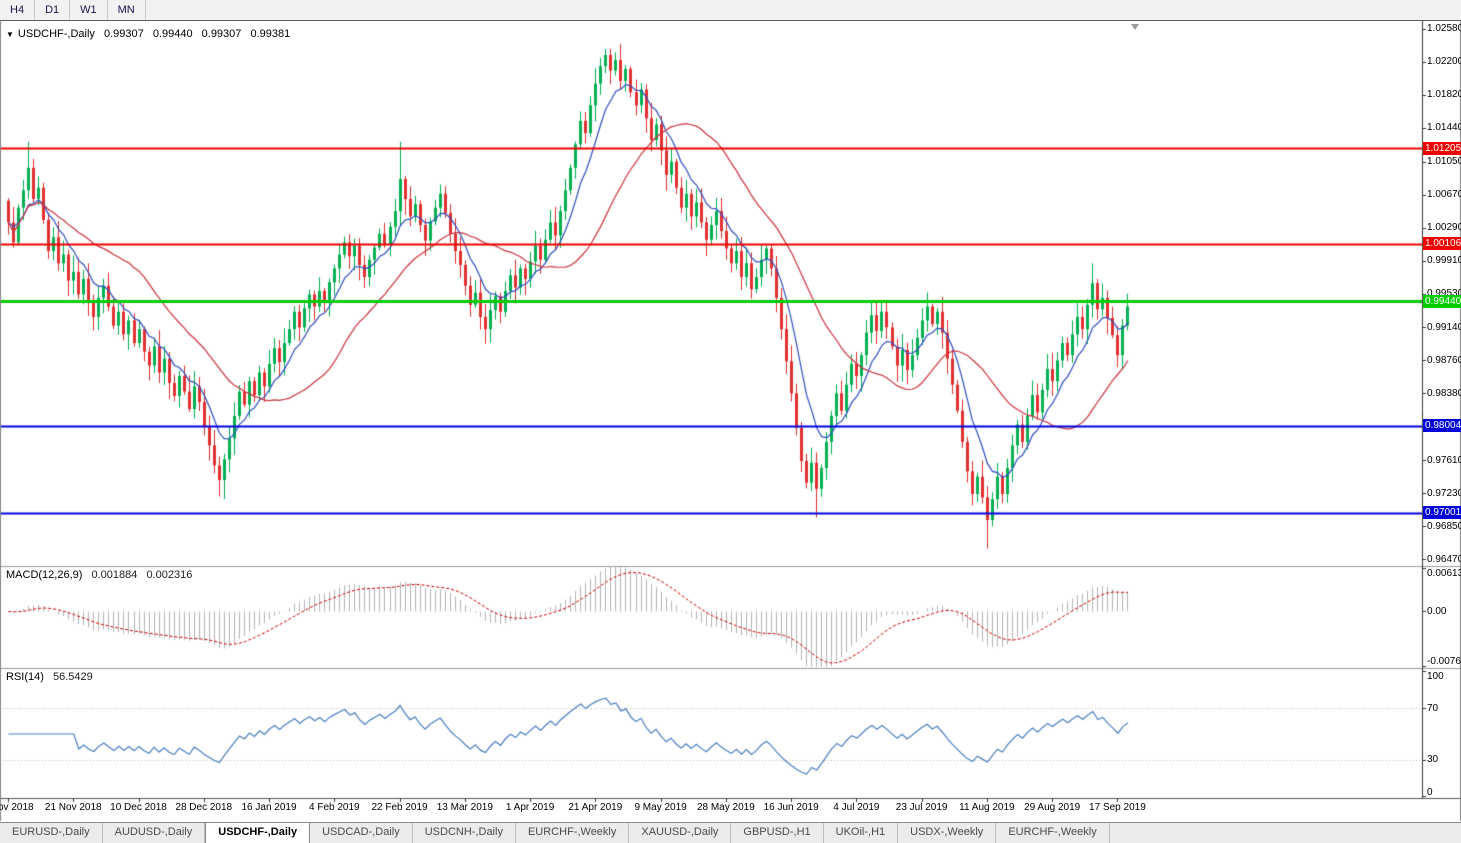 The height and width of the screenshot is (843, 1461). What do you see at coordinates (127, 10) in the screenshot?
I see `timeframe-button-mn: MN` at bounding box center [127, 10].